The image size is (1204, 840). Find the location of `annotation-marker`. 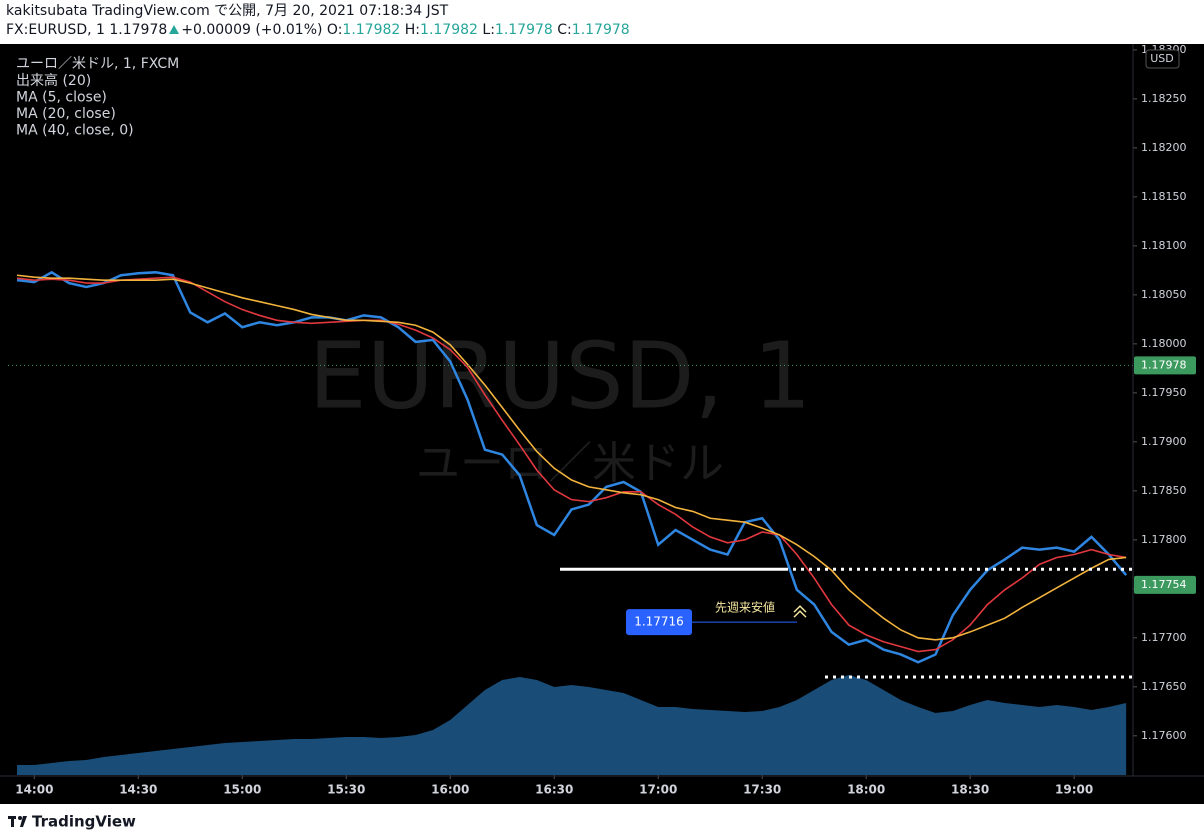

annotation-marker is located at coordinates (800, 611).